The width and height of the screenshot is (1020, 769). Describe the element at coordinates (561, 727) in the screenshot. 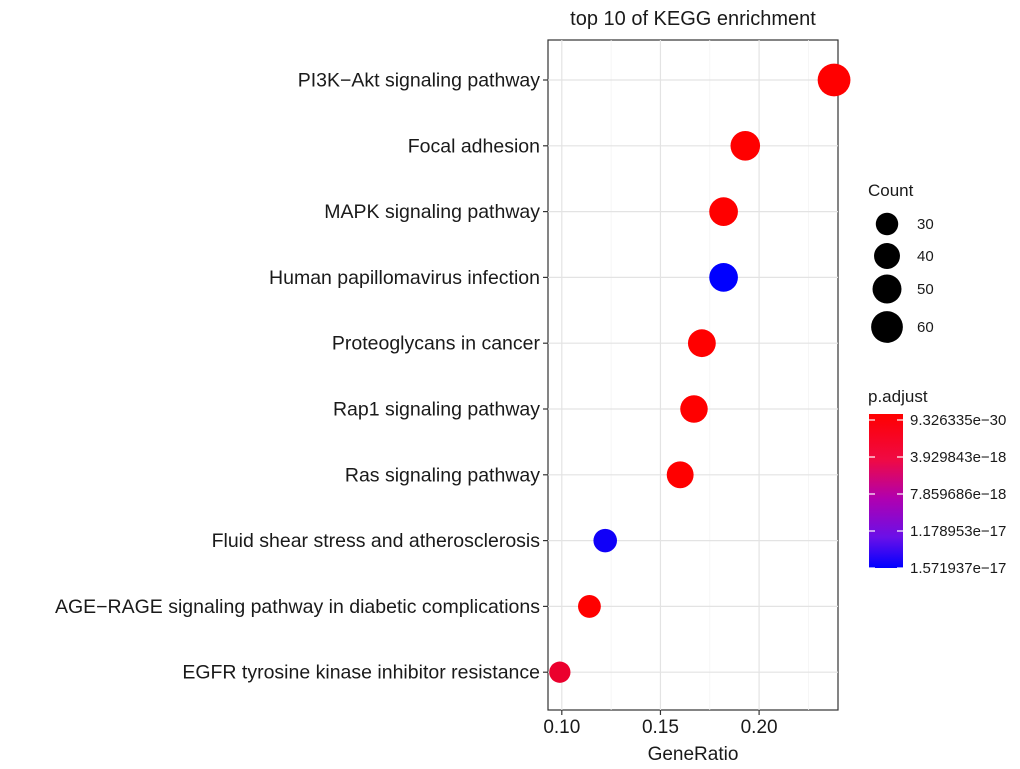

I see `x-tick-label: 0.10` at that location.